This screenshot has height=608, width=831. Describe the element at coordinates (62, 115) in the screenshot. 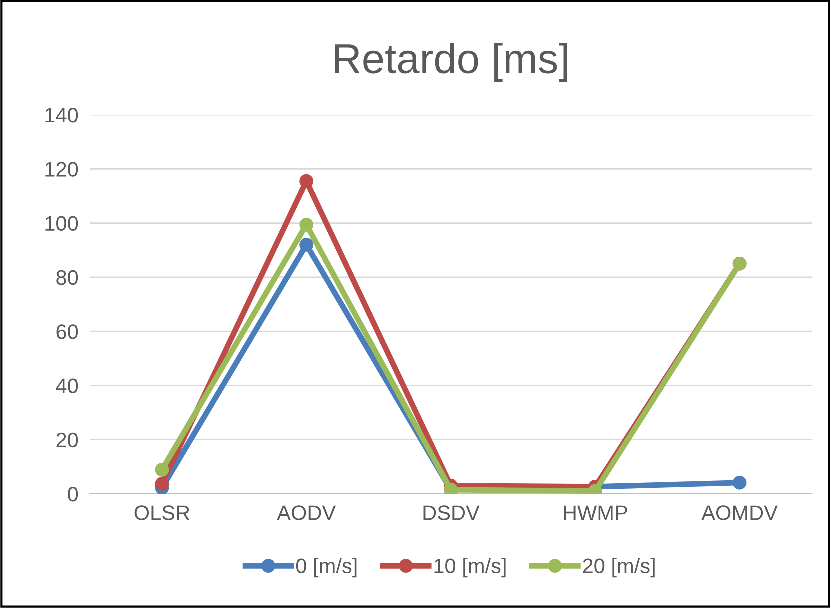

I see `y-tick-label: 140` at that location.